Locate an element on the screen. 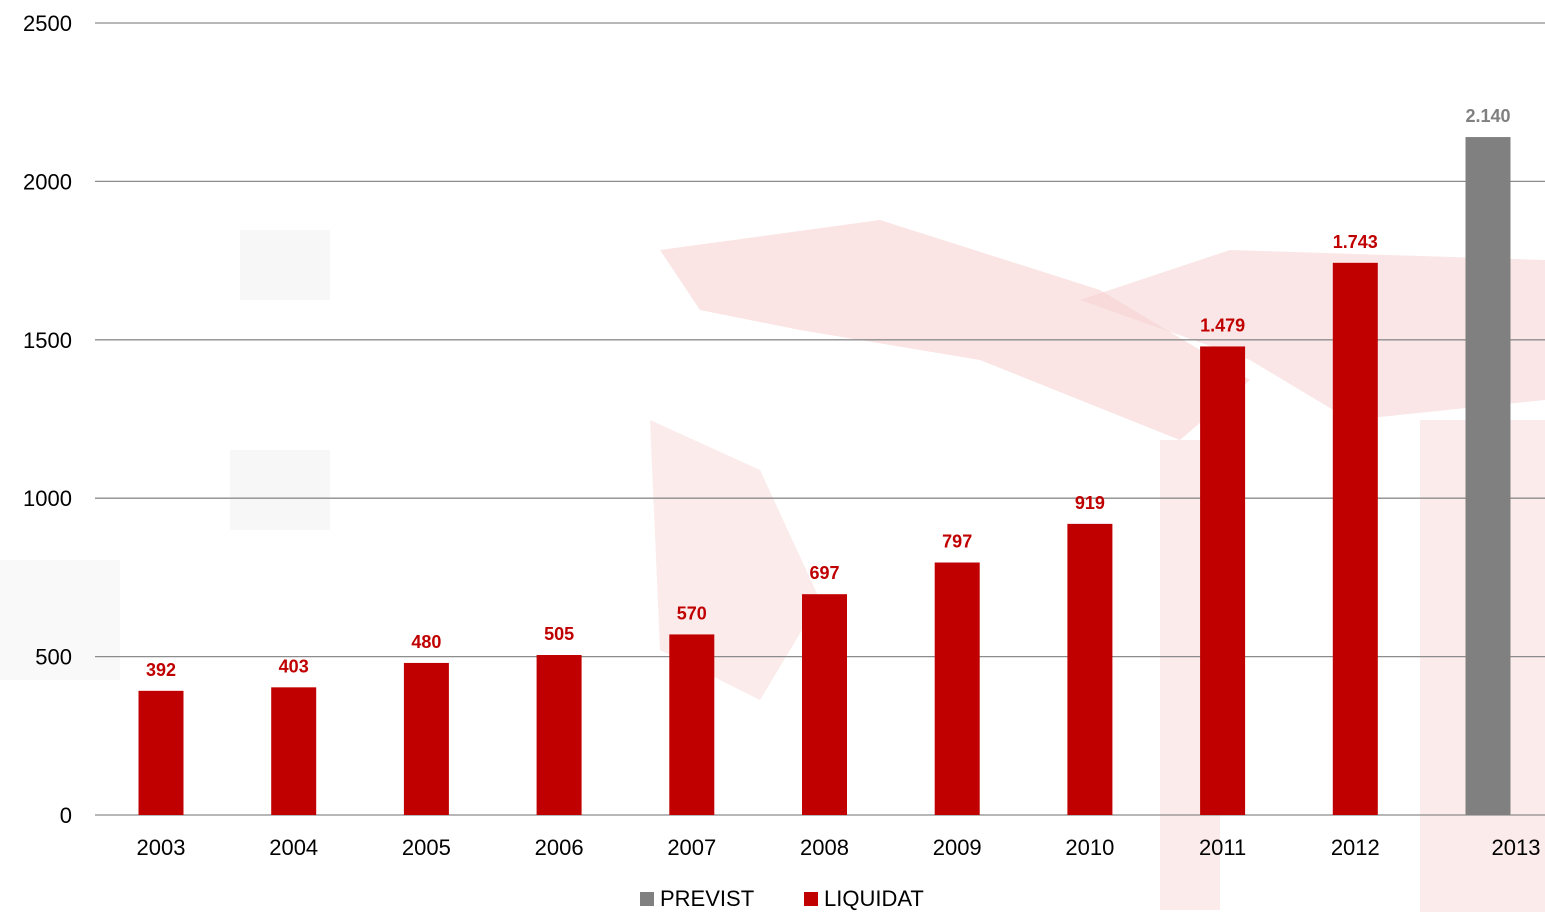 The width and height of the screenshot is (1545, 912). x-tick-label: 2012 is located at coordinates (1355, 847).